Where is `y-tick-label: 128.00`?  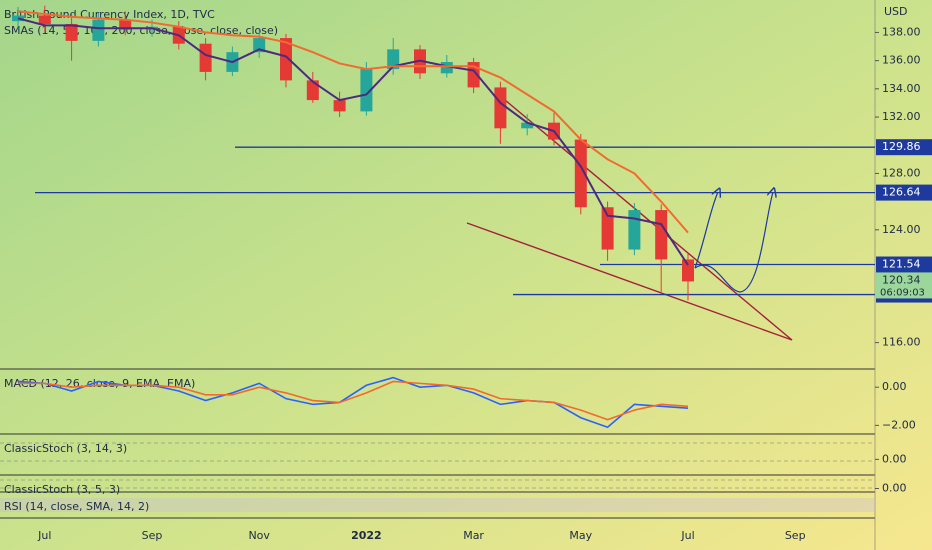
y-tick-label: 128.00 is located at coordinates (901, 172).